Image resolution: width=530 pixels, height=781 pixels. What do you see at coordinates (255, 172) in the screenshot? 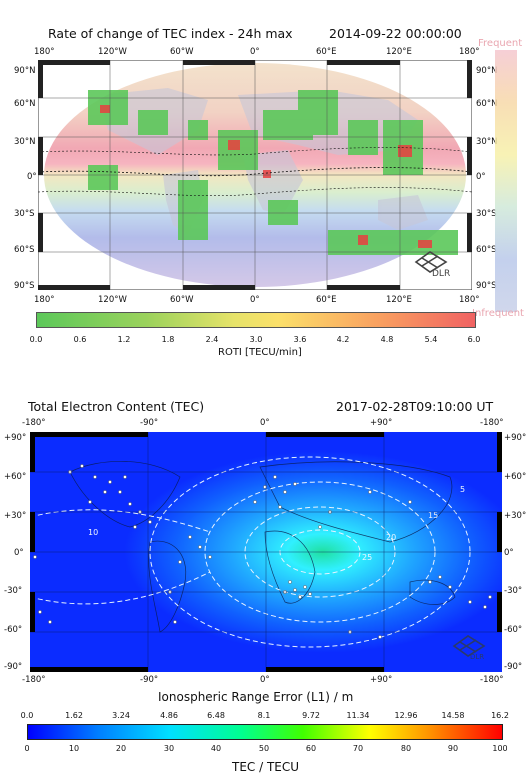
I see `map1-dip-equator` at bounding box center [255, 172].